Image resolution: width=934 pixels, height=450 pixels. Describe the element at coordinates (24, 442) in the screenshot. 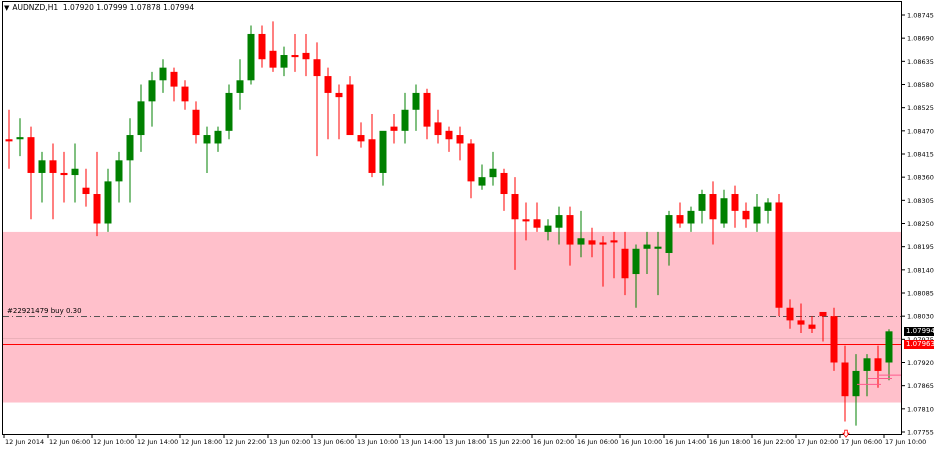

I see `time-tick-label: 12 Jun 2014` at that location.